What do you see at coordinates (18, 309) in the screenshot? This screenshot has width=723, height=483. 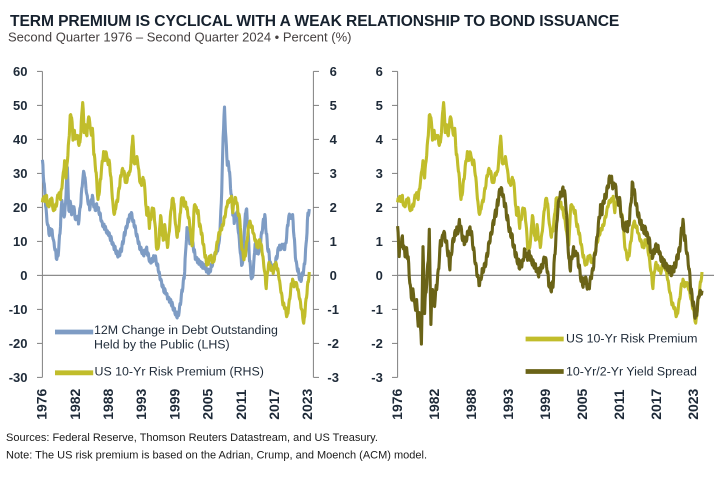 I see `svg-text: -10` at bounding box center [18, 309].